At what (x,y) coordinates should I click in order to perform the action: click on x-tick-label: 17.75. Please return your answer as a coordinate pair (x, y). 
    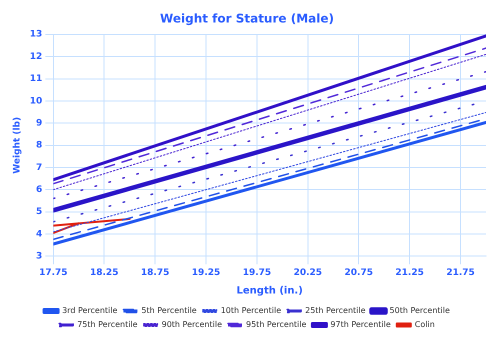
    Looking at the image, I should click on (53, 273).